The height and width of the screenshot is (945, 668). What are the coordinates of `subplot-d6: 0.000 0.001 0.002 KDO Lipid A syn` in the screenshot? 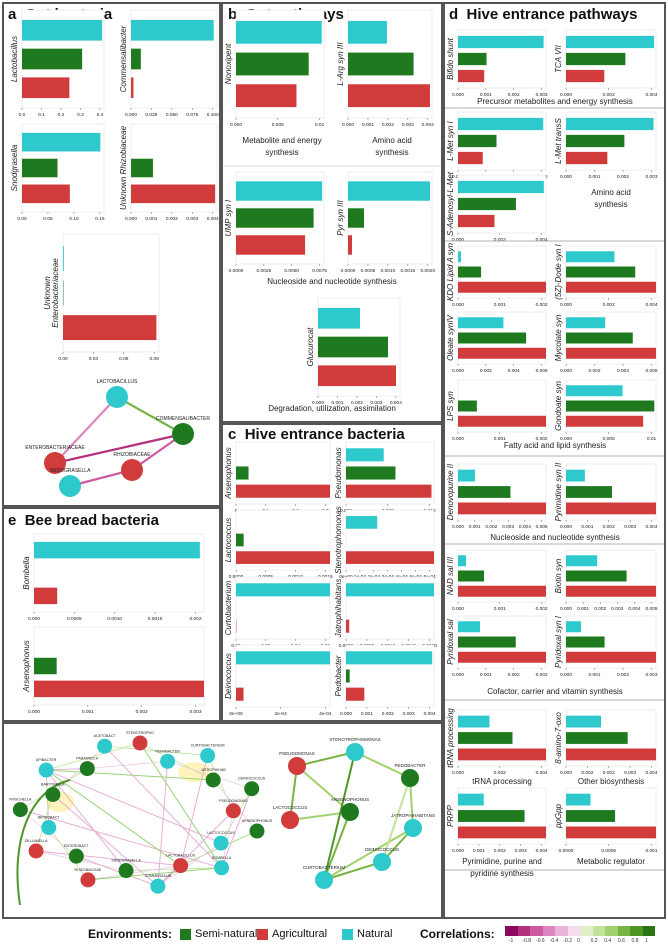 It's located at (497, 275).